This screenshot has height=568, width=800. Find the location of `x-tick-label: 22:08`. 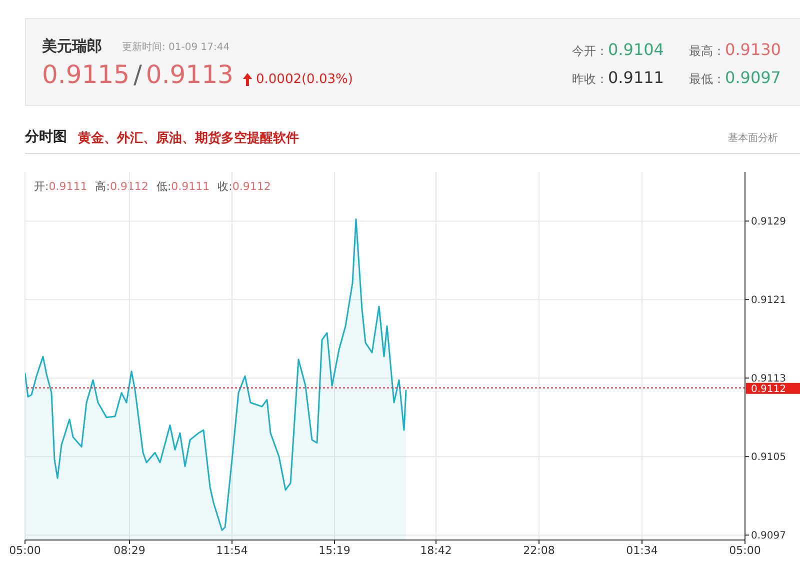

x-tick-label: 22:08 is located at coordinates (539, 550).